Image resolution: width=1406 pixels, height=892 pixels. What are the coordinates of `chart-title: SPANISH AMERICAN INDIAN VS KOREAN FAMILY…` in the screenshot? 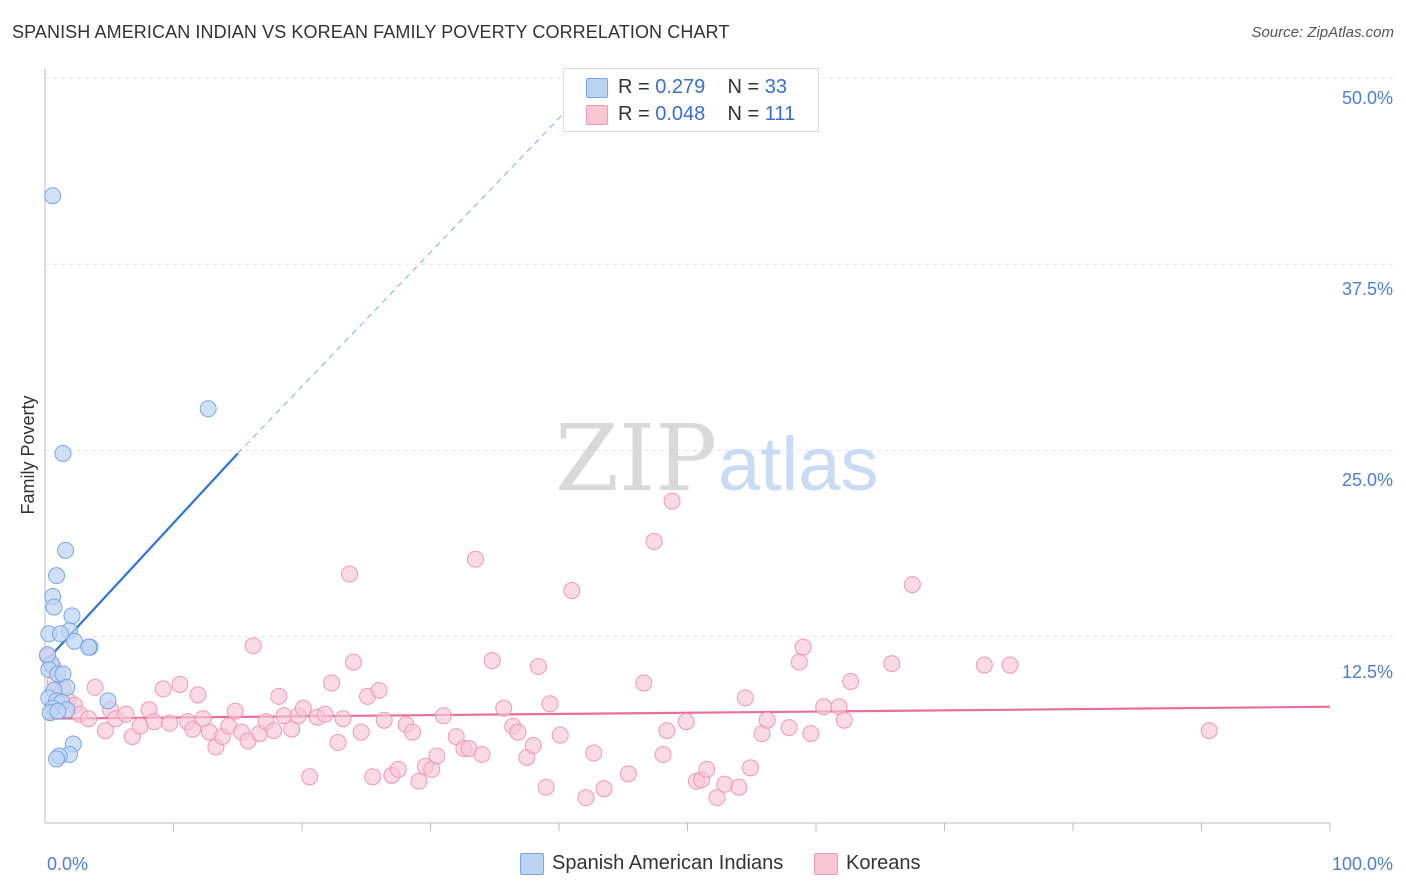 It's located at (371, 32).